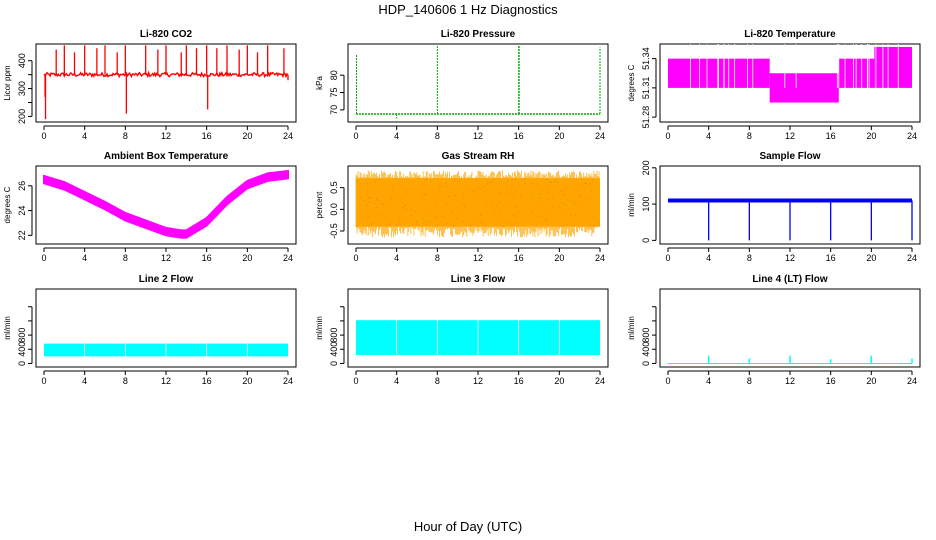  What do you see at coordinates (319, 83) in the screenshot?
I see `y-axis-label: kPa` at bounding box center [319, 83].